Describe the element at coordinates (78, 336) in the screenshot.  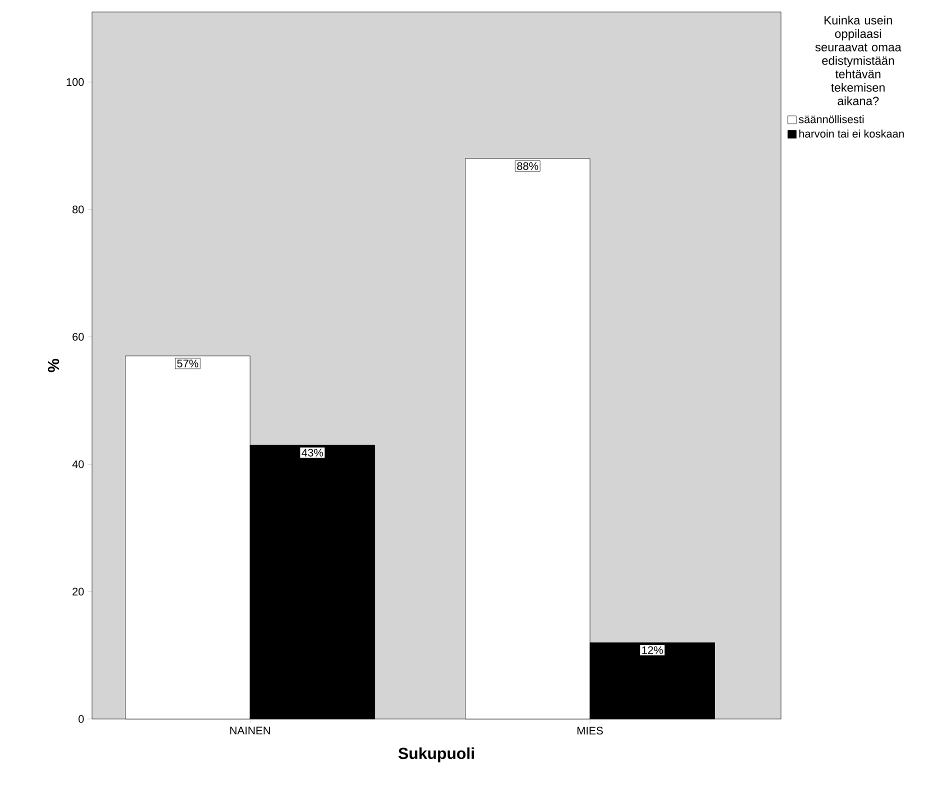
I see `y-tick-label: 60` at that location.